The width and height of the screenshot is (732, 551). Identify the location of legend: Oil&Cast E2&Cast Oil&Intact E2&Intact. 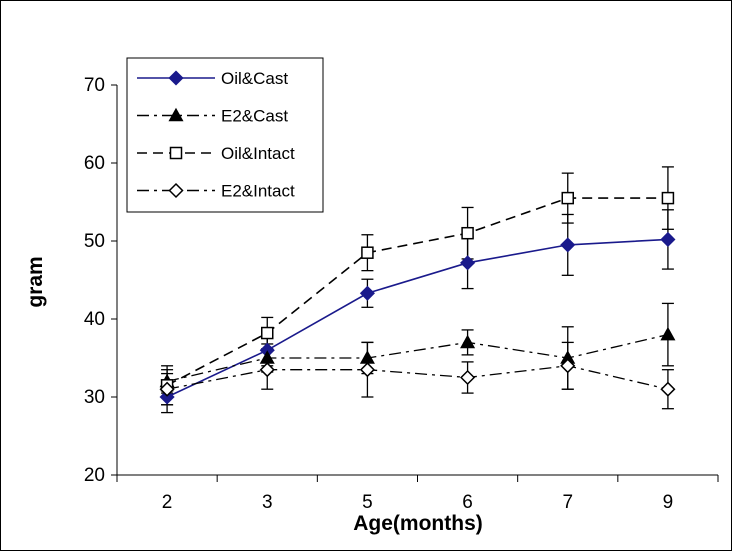
(225, 135).